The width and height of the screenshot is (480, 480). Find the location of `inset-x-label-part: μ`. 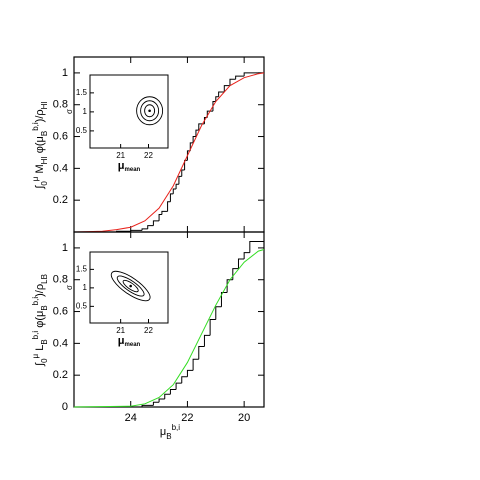

inset-x-label-part: μ is located at coordinates (121, 166).